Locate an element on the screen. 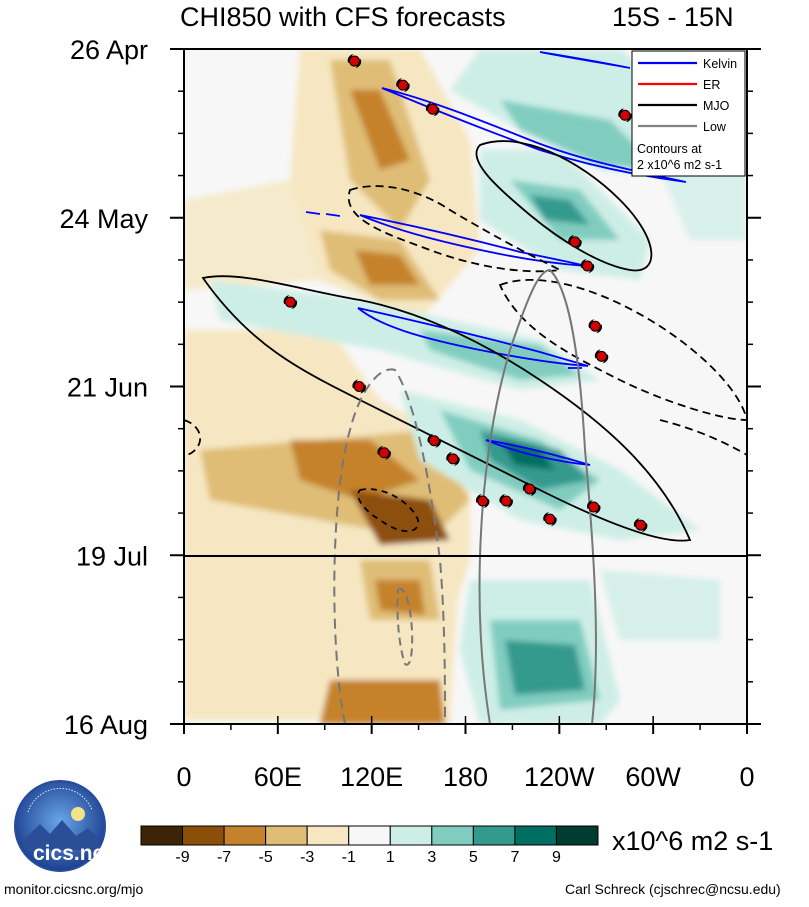  x-tick-label: 60E is located at coordinates (278, 777).